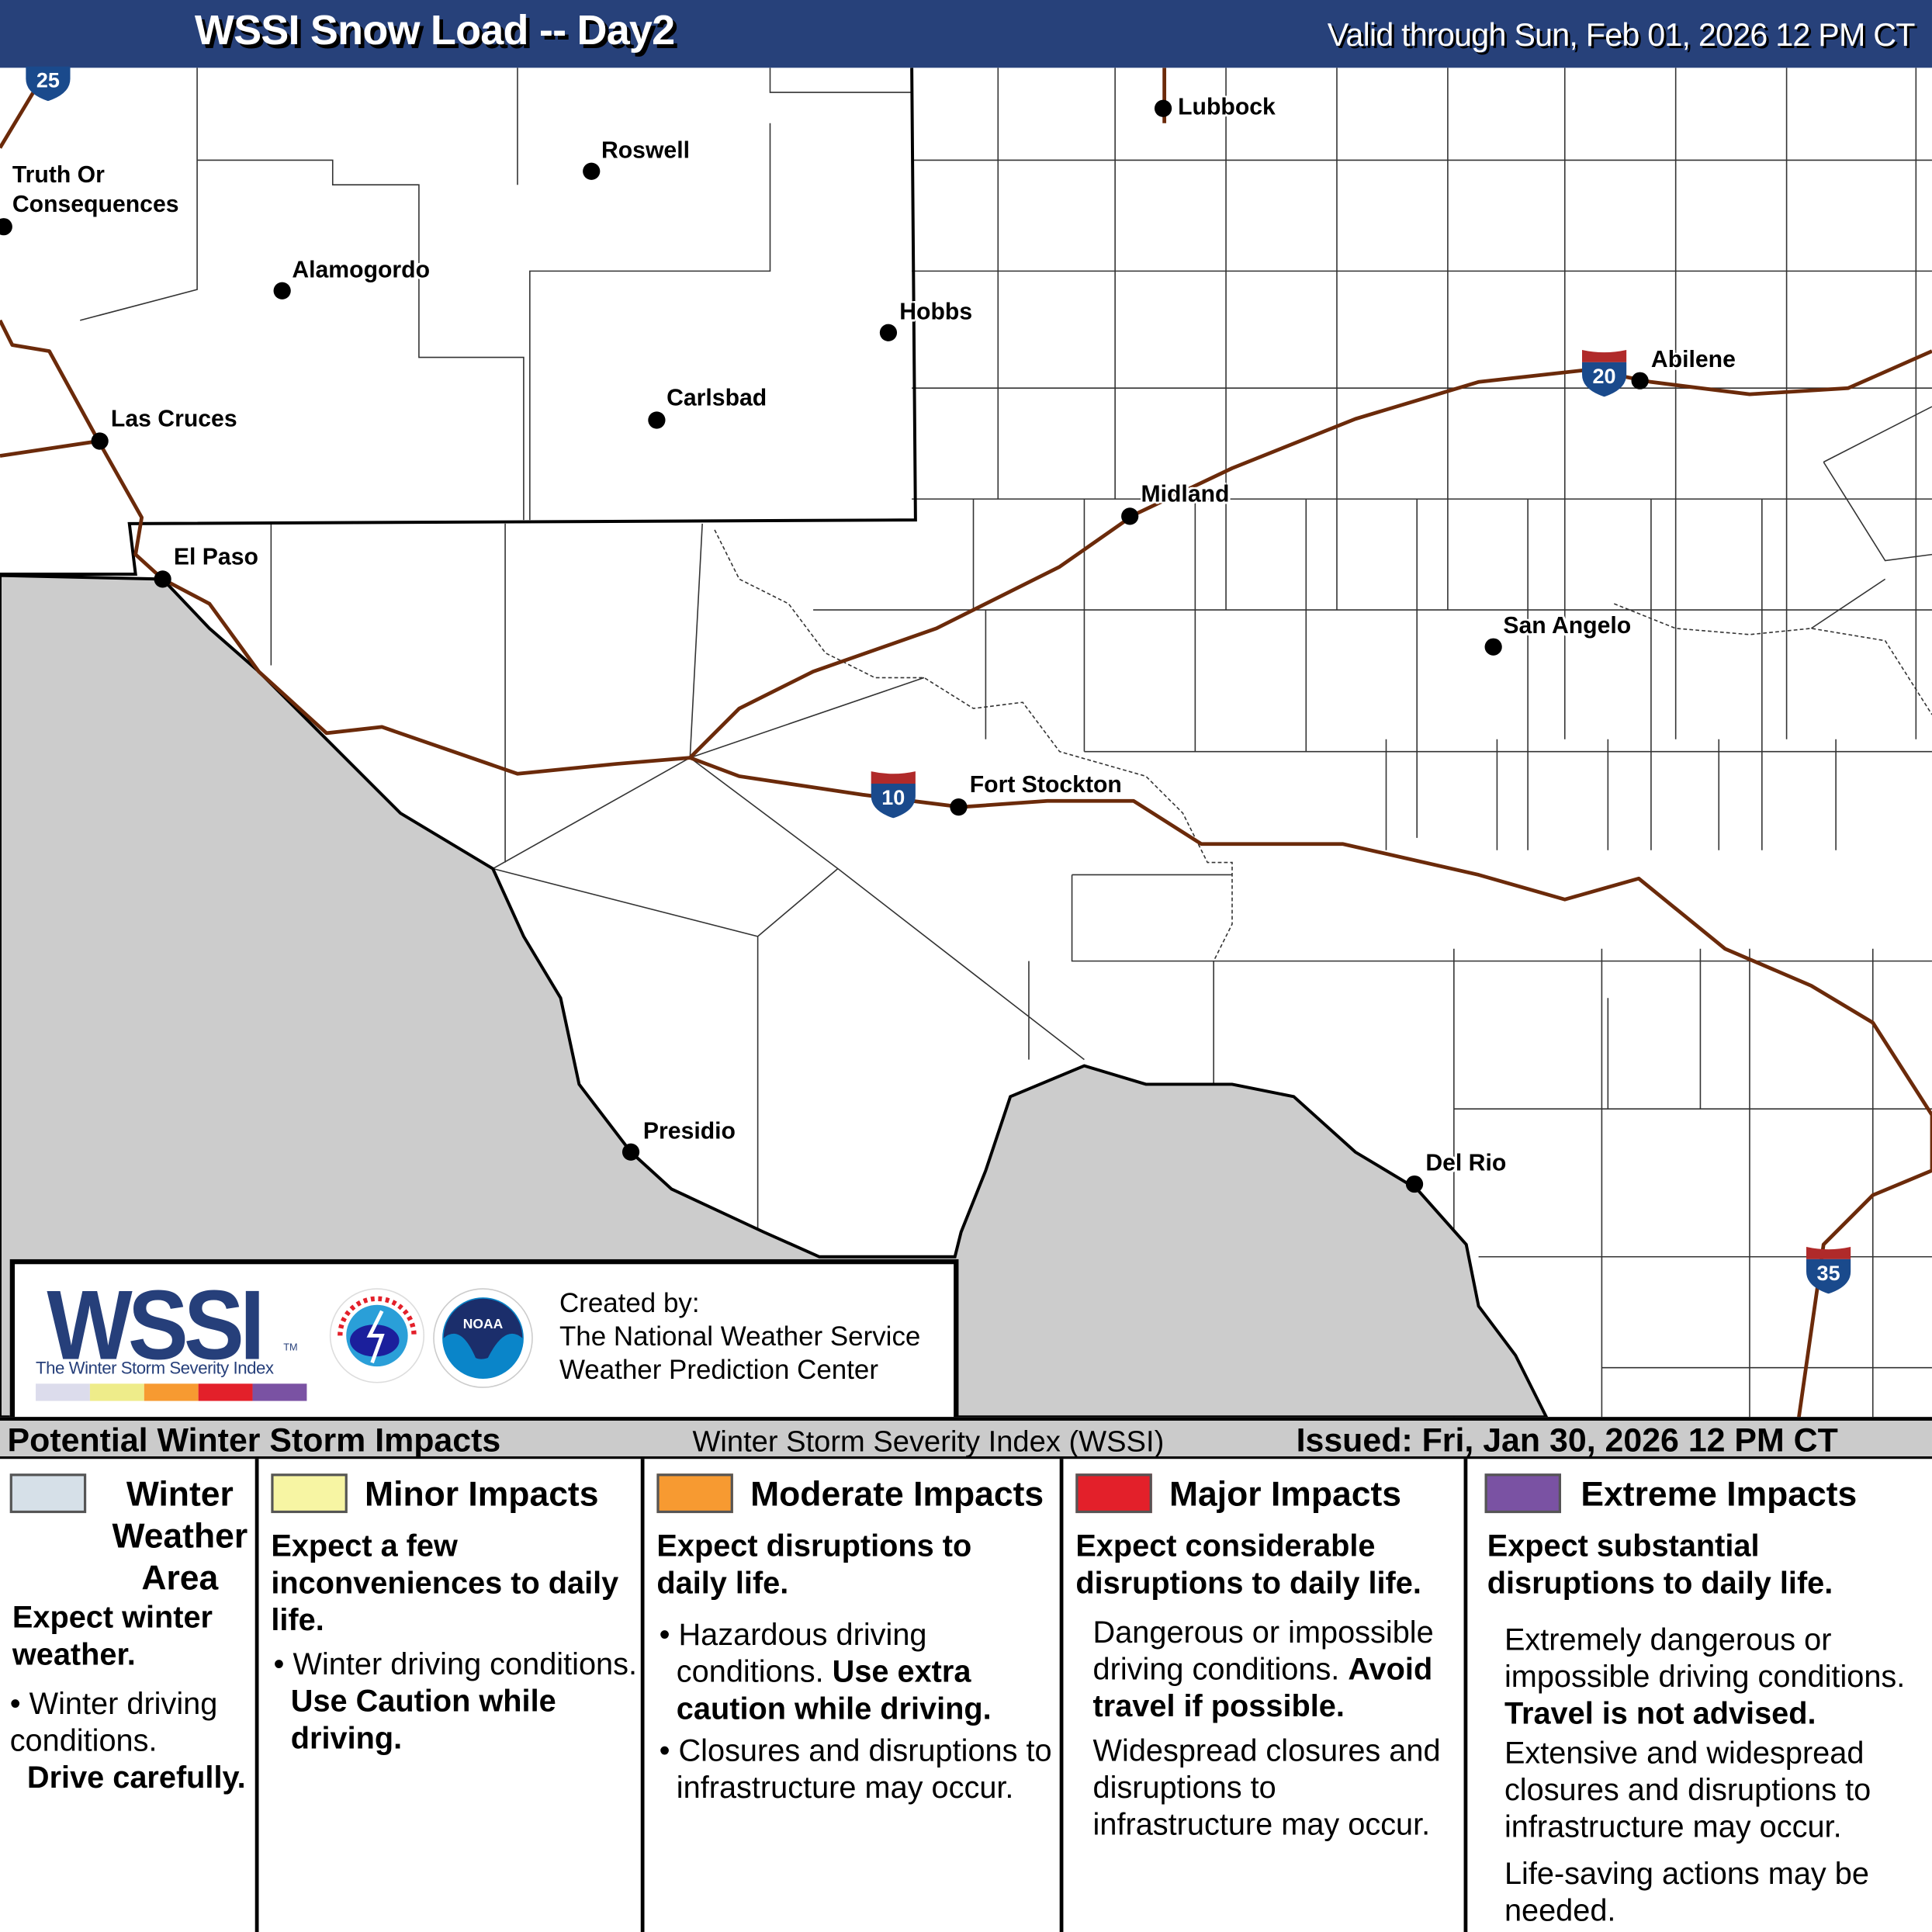  Describe the element at coordinates (48, 1493) in the screenshot. I see `swatch-winter-weather` at that location.